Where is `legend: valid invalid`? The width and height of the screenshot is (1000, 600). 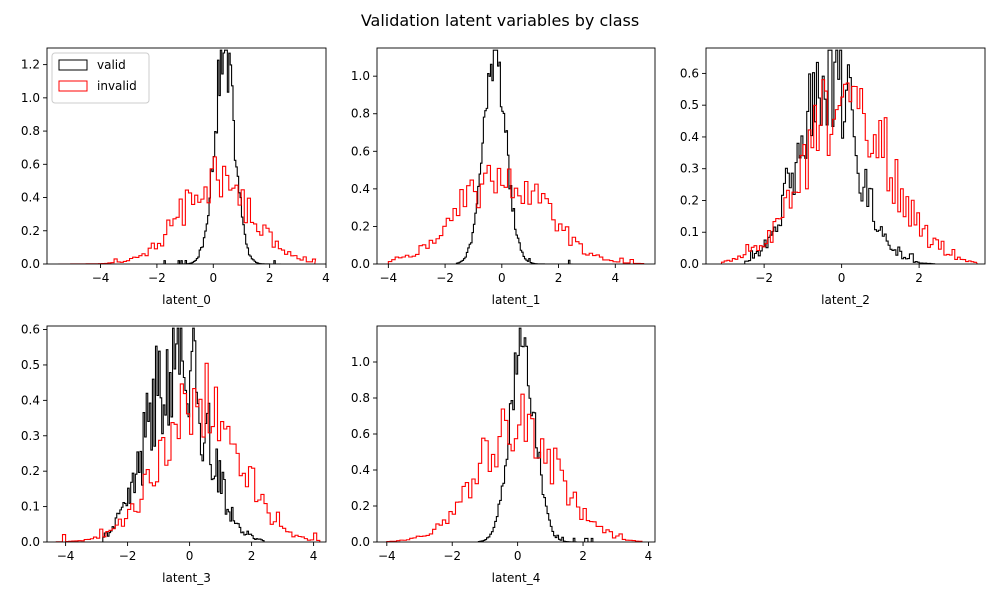 legend: valid invalid is located at coordinates (100, 78).